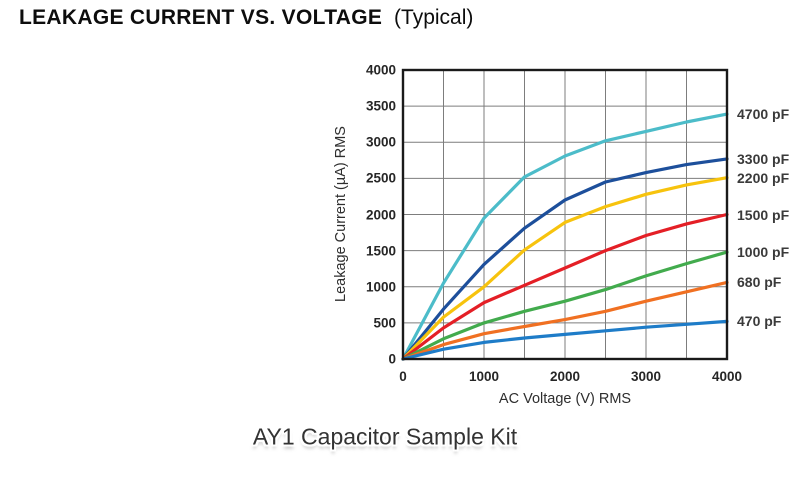  Describe the element at coordinates (646, 376) in the screenshot. I see `x-tick-label: 3000` at that location.